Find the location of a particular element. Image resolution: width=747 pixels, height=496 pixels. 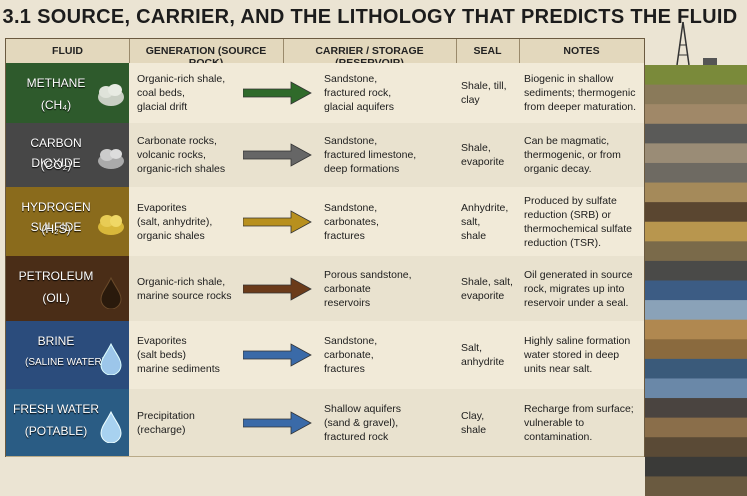

fluid-label: (POTABLE) is located at coordinates (56, 431).